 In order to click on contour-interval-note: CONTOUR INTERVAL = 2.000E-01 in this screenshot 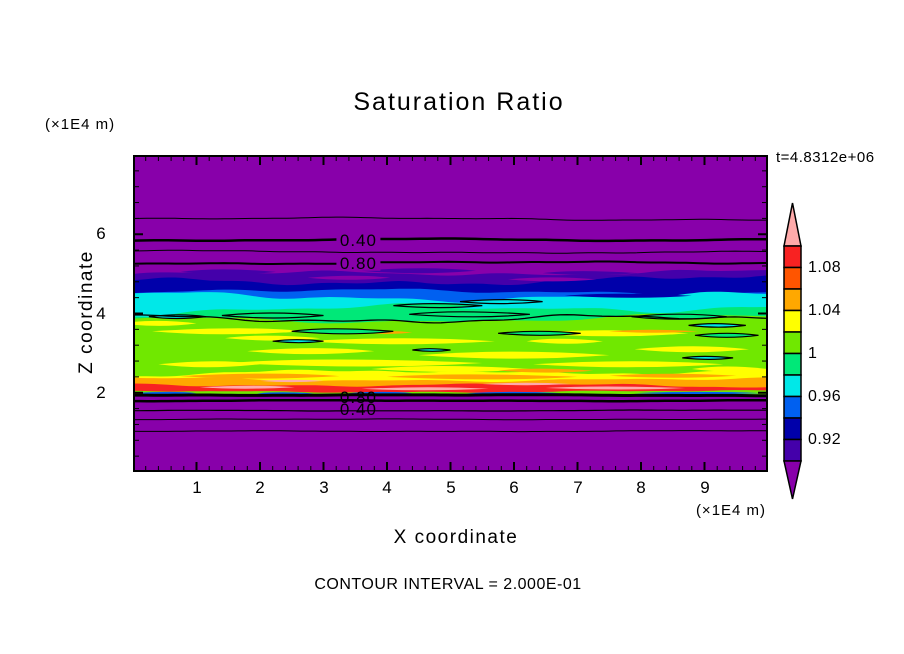, I will do `click(448, 584)`.